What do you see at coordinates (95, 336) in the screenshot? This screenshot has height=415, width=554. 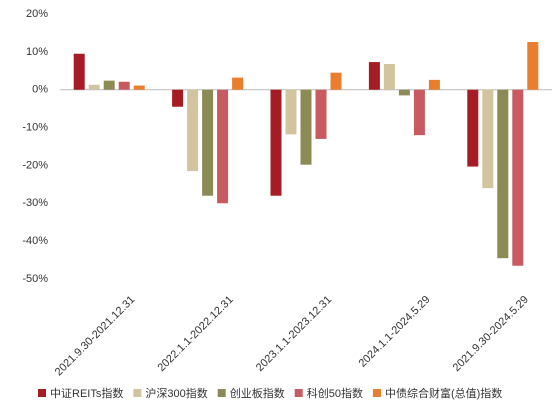 I see `x-tick-label: 2021.9.30-2021.12.31` at bounding box center [95, 336].